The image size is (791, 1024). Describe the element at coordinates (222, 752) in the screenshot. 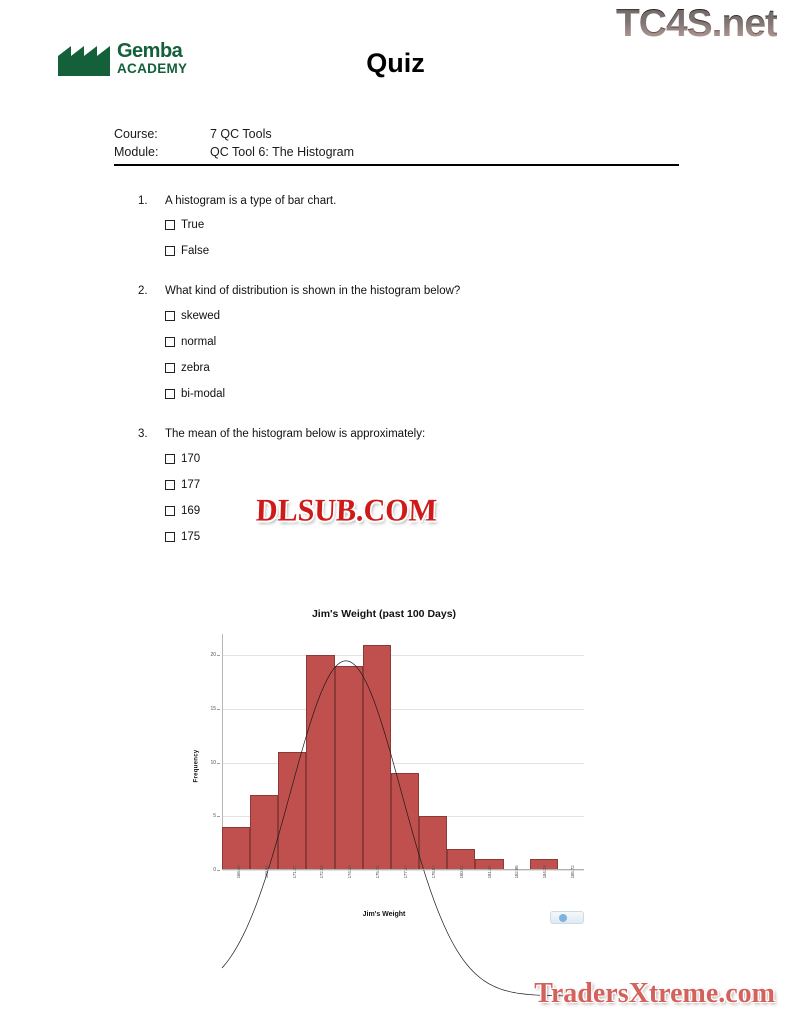

I see `chart-y-axis-line` at that location.